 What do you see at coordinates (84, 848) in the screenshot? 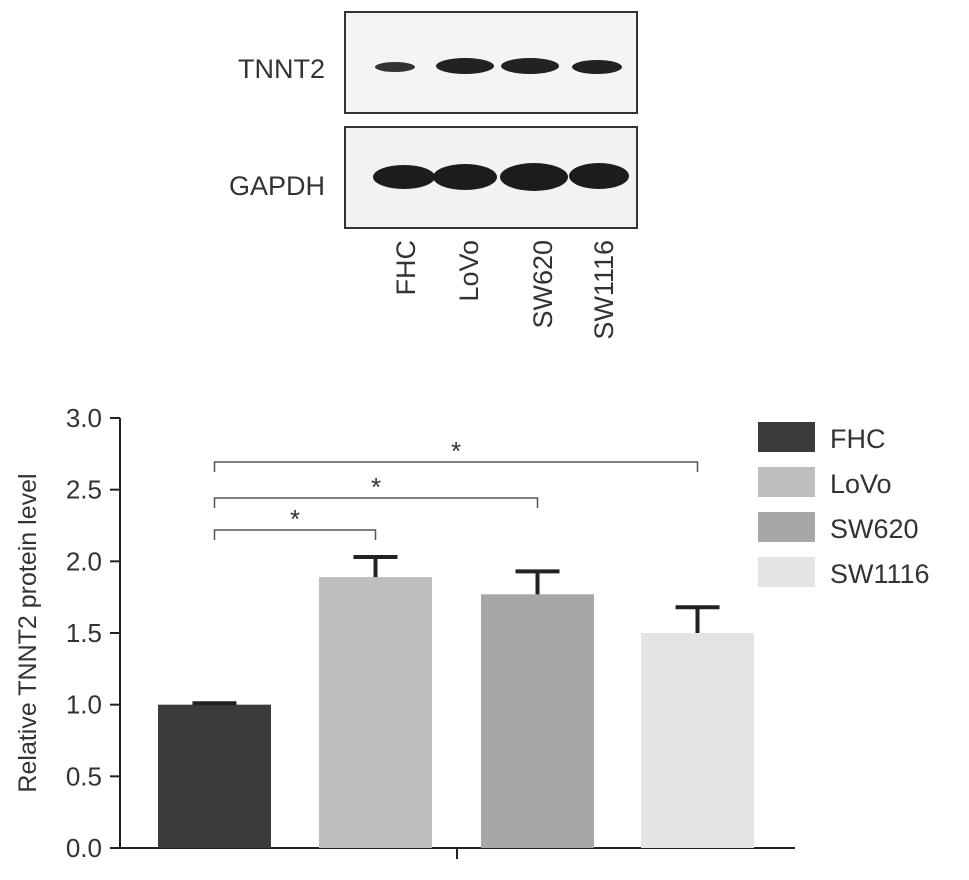
I see `y-tick-label: 0.0` at bounding box center [84, 848].